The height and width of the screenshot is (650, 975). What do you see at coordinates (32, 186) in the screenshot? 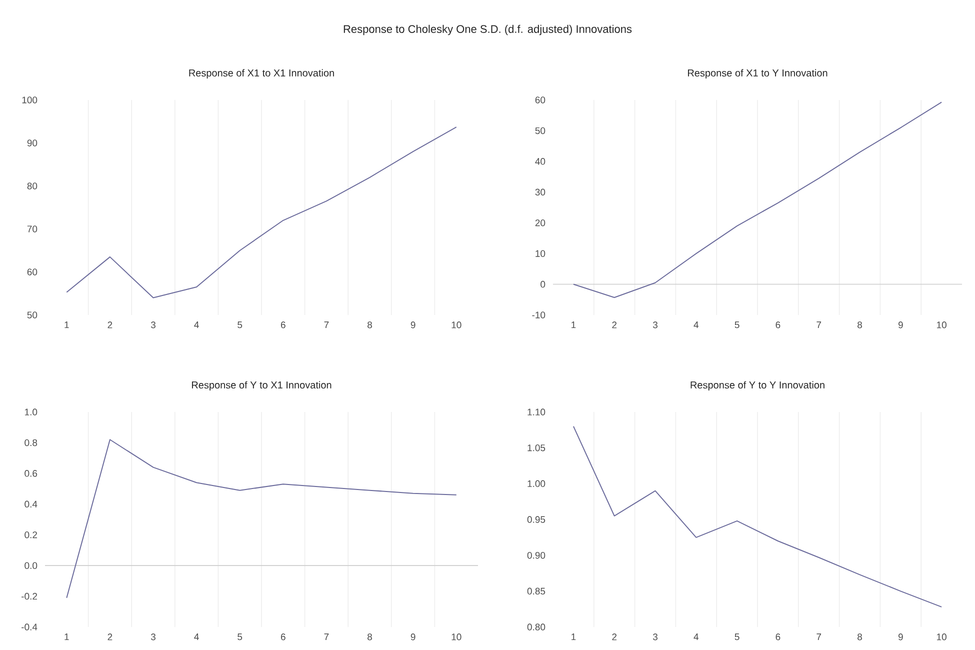
I see `y-tick-label: 80` at bounding box center [32, 186].